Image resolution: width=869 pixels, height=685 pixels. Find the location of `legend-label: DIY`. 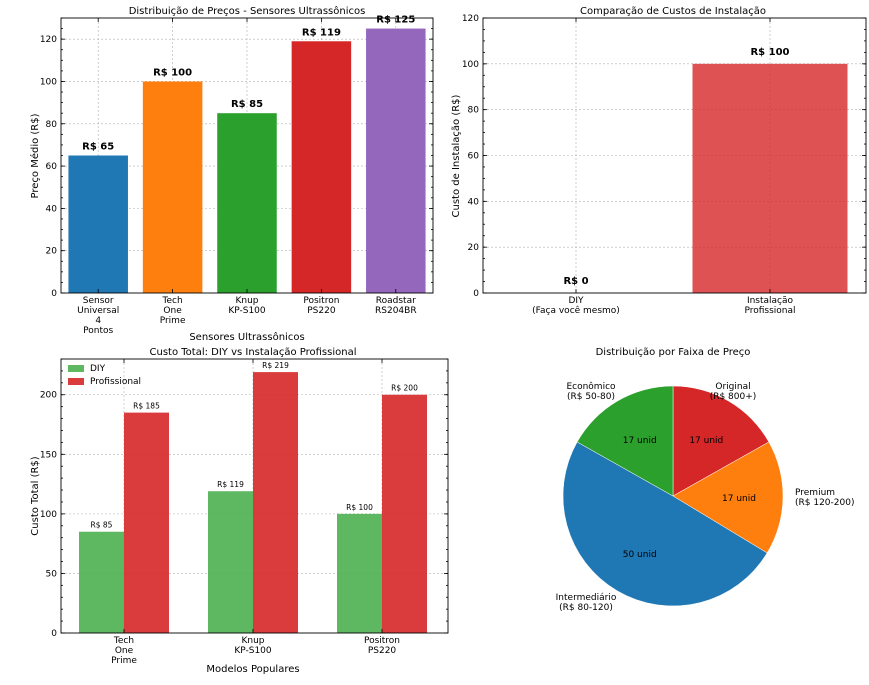

legend-label: DIY is located at coordinates (98, 369).